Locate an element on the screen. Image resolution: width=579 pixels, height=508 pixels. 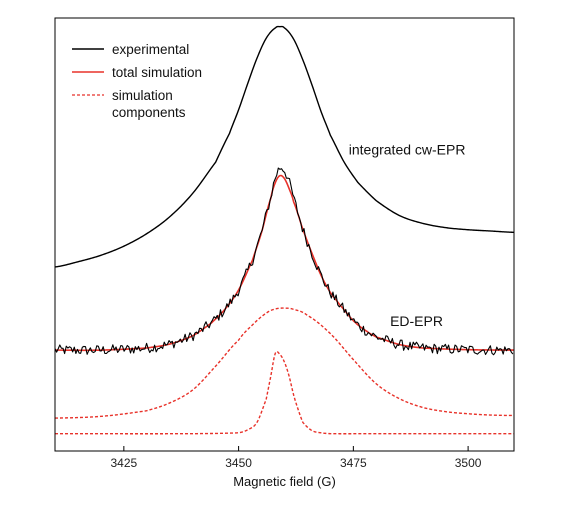
x-tick-label: 3450 is located at coordinates (238, 463).